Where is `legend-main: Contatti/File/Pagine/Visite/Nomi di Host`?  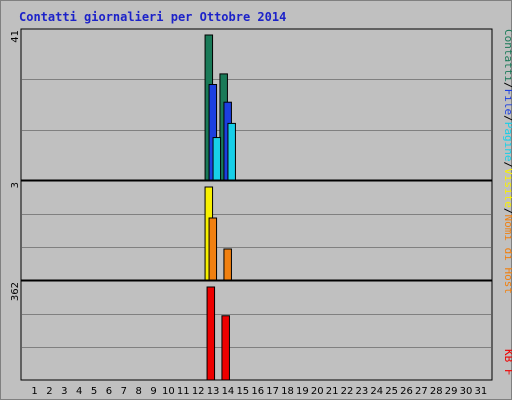 legend-main: Contatti/File/Pagine/Visite/Nomi di Host is located at coordinates (507, 161).